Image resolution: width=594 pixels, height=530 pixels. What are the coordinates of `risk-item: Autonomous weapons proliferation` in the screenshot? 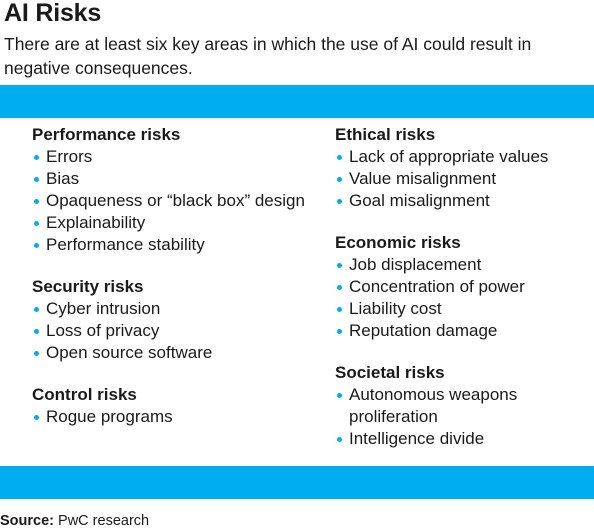 It's located at (433, 405).